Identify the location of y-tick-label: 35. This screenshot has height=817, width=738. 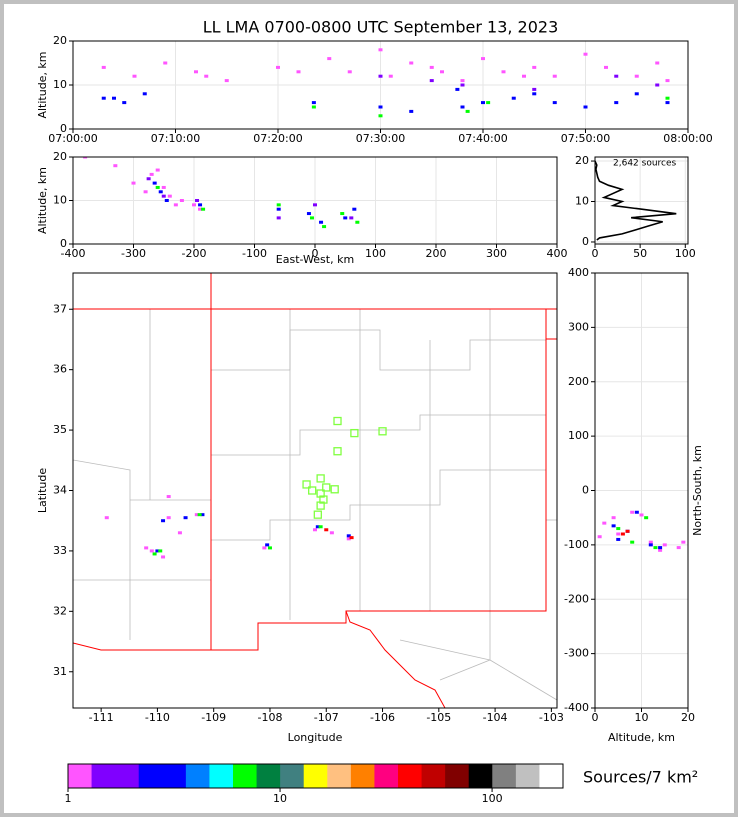
(60, 429).